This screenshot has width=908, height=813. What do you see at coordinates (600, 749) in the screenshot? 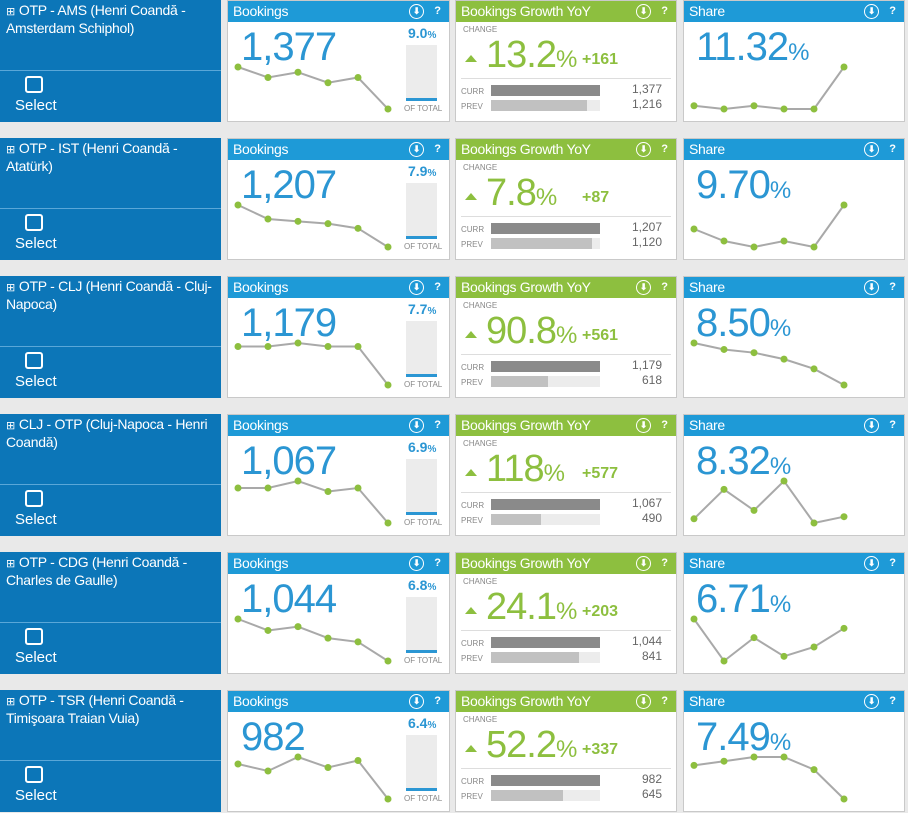
I see `growth-absolute: +337` at bounding box center [600, 749].